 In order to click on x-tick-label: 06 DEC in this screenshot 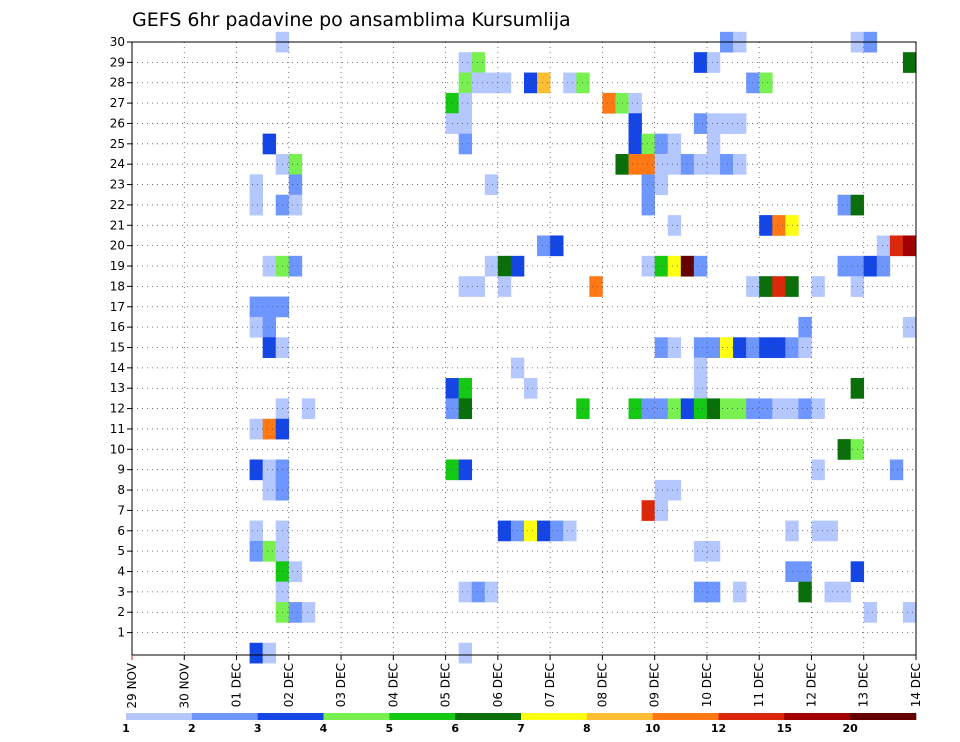, I will do `click(498, 685)`.